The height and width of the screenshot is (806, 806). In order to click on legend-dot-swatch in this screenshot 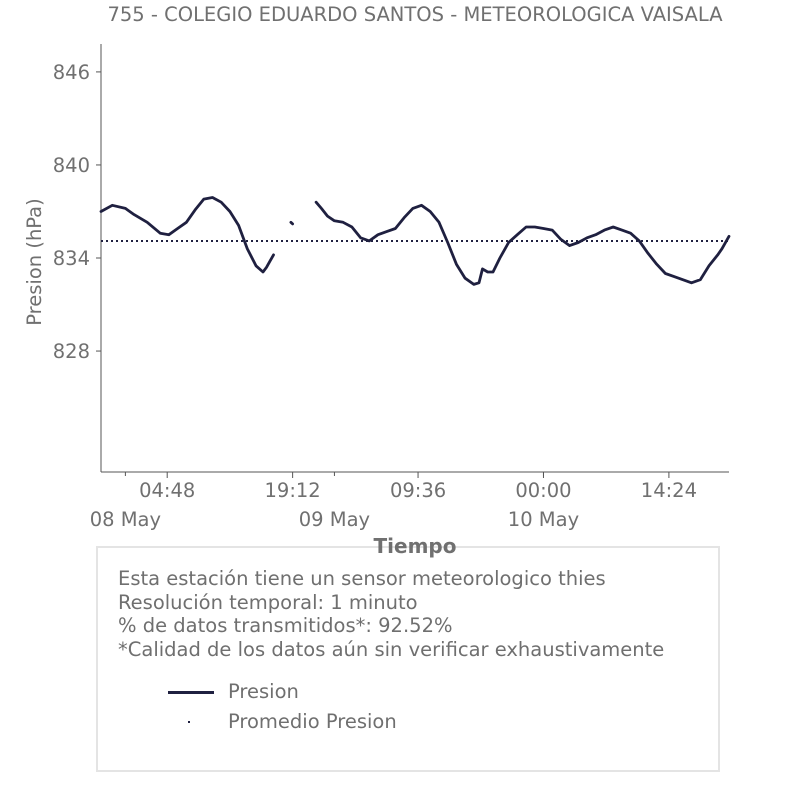, I will do `click(191, 722)`.